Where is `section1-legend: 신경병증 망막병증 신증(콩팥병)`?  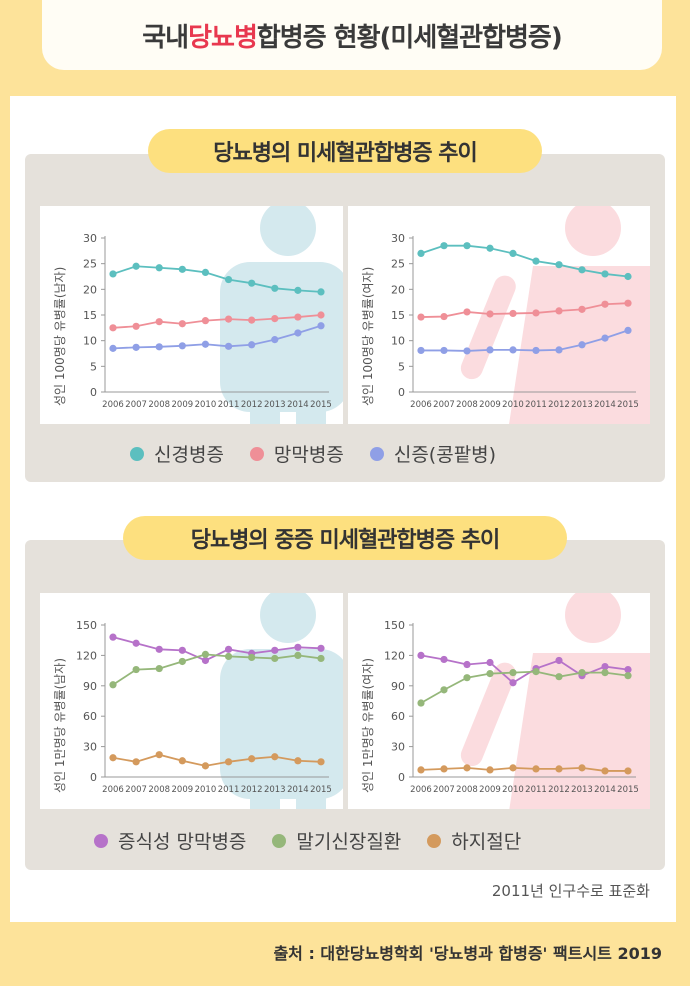
section1-legend: 신경병증 망막병증 신증(콩팥병) is located at coordinates (326, 453).